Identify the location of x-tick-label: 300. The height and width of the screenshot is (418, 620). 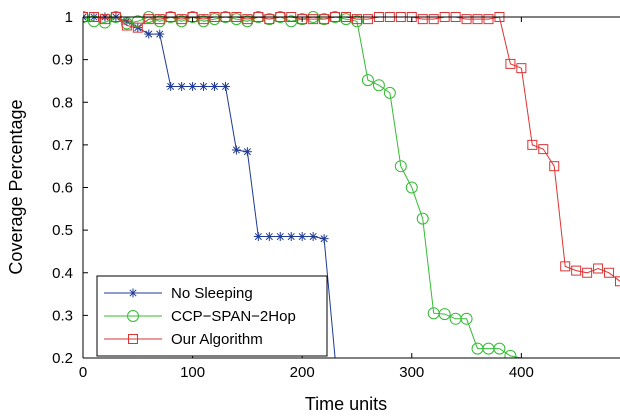
(411, 372).